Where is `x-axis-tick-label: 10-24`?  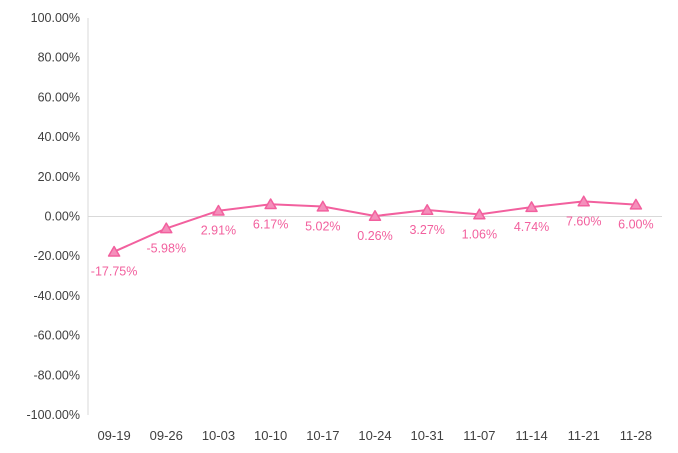
x-axis-tick-label: 10-24 is located at coordinates (374, 435).